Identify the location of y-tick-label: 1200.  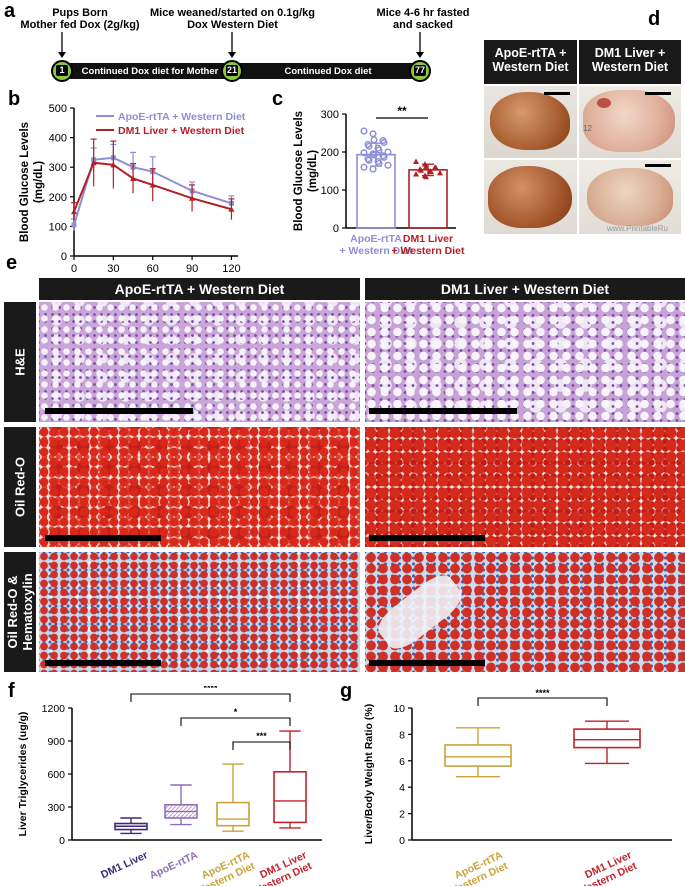
(54, 709).